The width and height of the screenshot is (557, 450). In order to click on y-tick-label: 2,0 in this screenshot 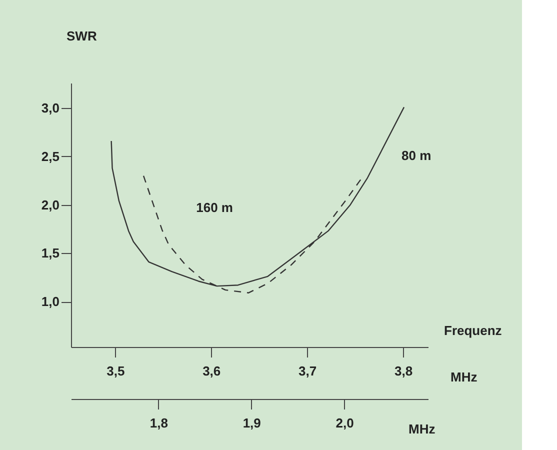, I will do `click(50, 204)`.